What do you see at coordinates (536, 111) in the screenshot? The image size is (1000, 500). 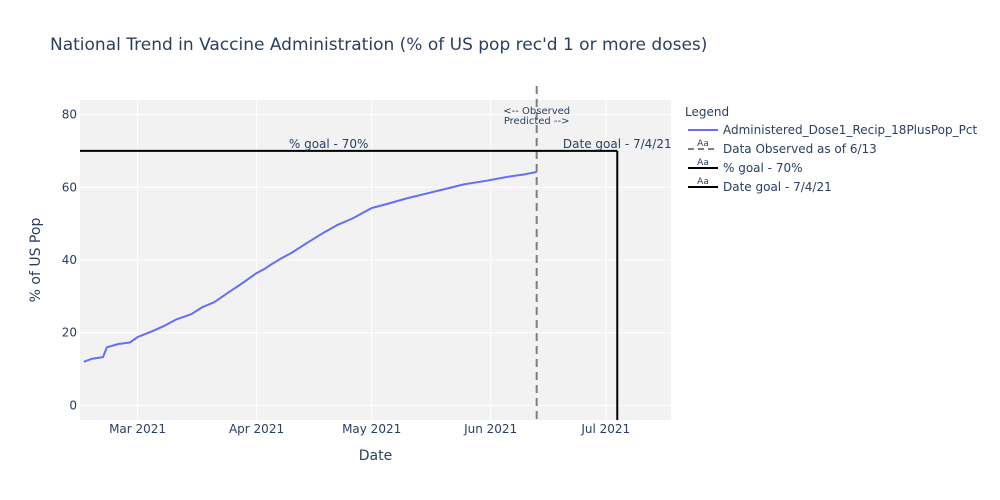 I see `observed-annotation: <-- Observed` at bounding box center [536, 111].